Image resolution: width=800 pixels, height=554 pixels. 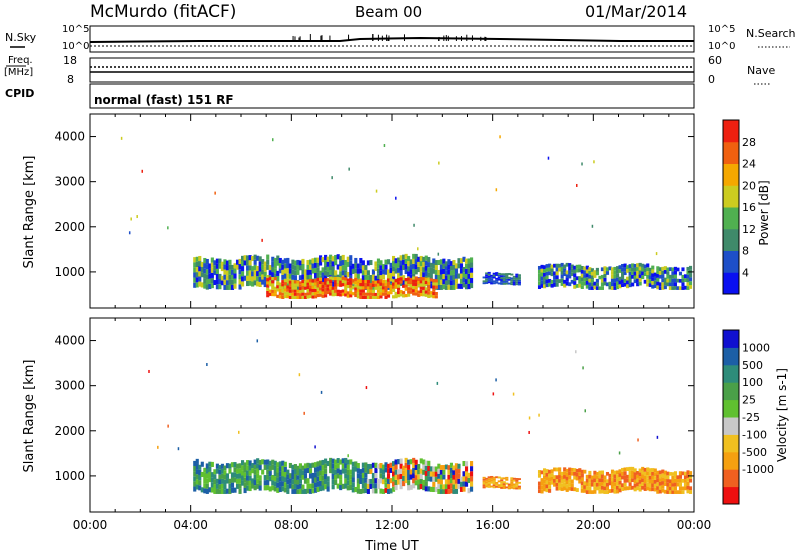 I want to click on freq-unit-label: [MHz], so click(x=18, y=72).